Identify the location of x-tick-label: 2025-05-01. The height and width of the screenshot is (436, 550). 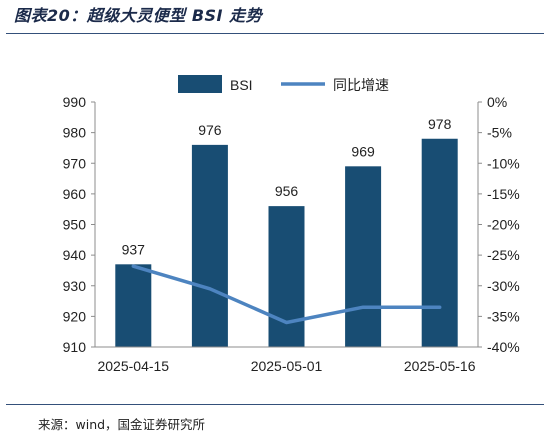
(287, 366).